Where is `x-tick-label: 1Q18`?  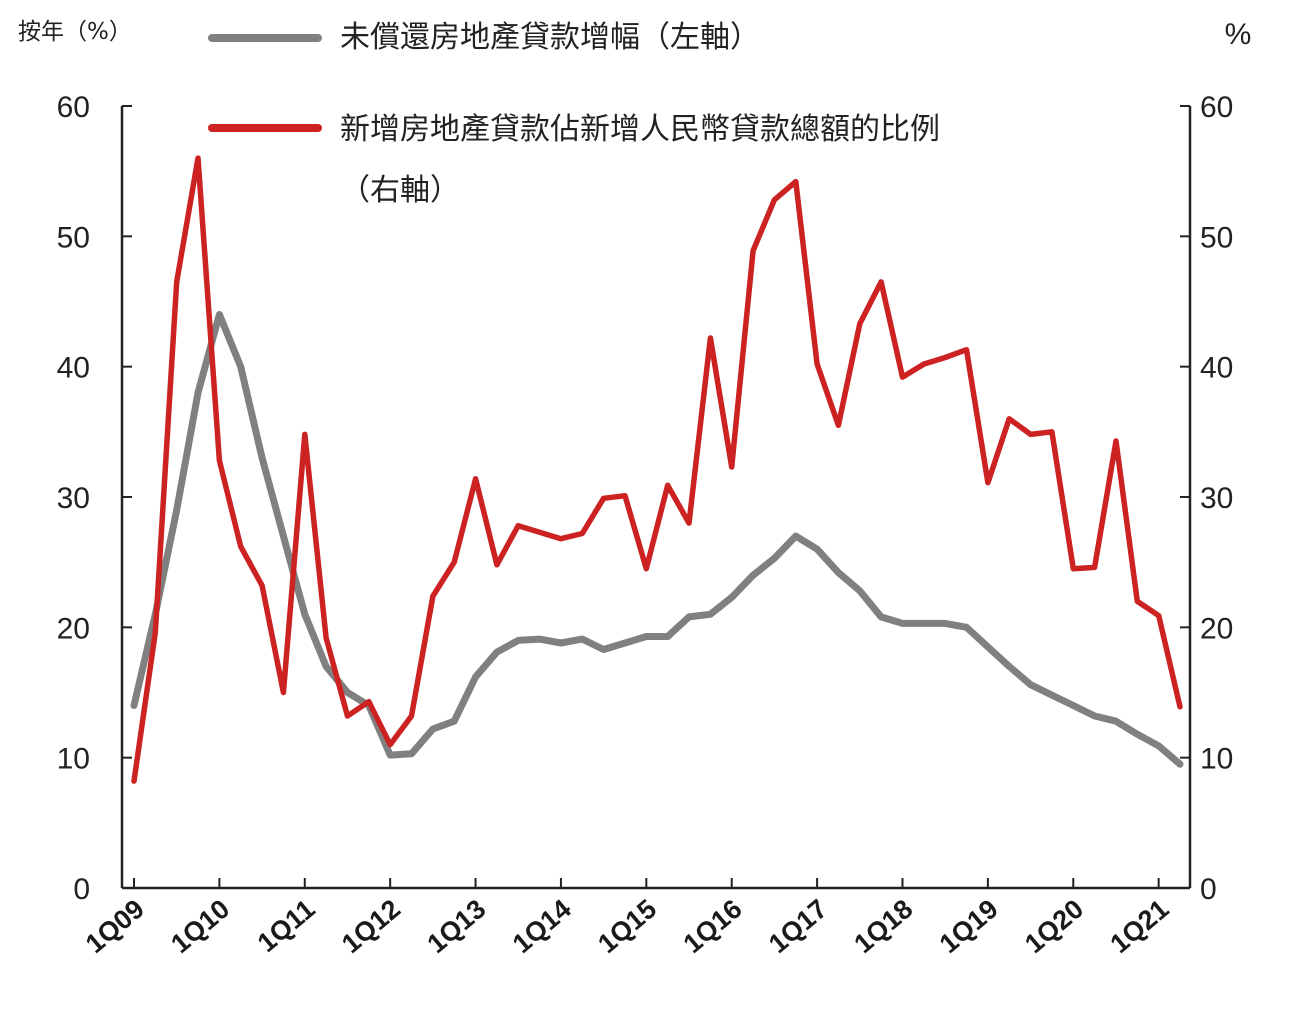
x-tick-label: 1Q18 is located at coordinates (883, 926).